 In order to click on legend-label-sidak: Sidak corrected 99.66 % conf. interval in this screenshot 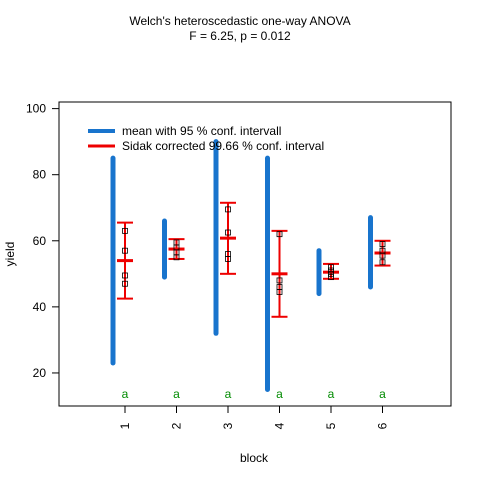, I will do `click(223, 146)`.